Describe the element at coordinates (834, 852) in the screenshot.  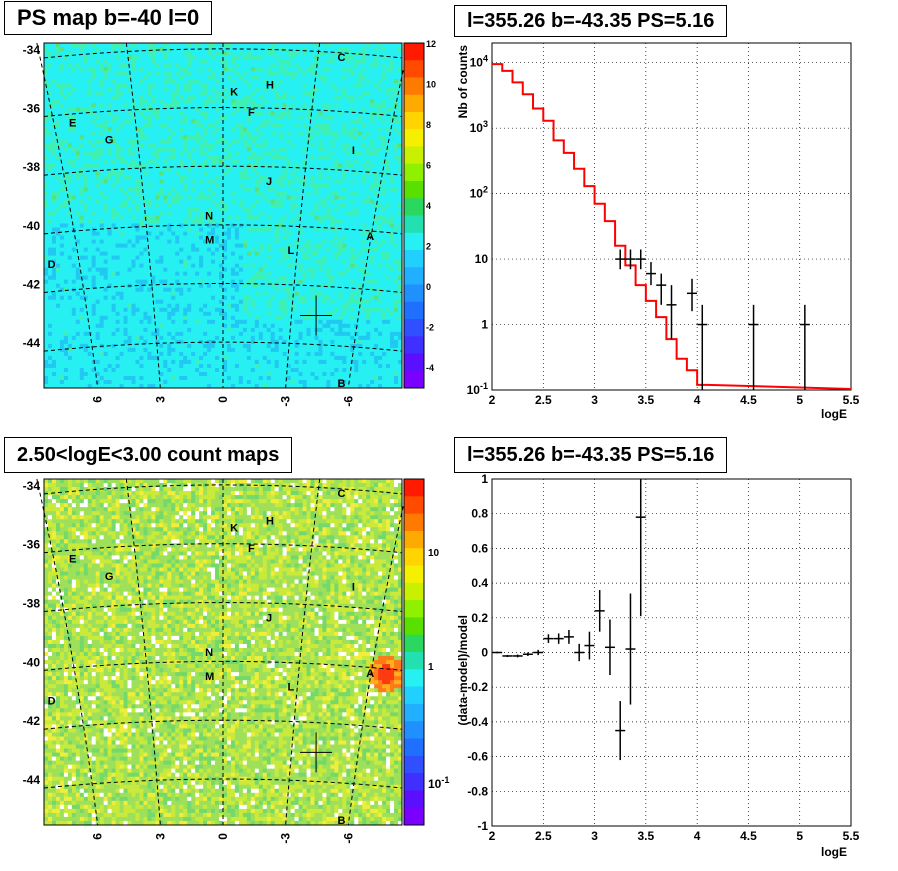
I see `residual-xlabel: logE` at that location.